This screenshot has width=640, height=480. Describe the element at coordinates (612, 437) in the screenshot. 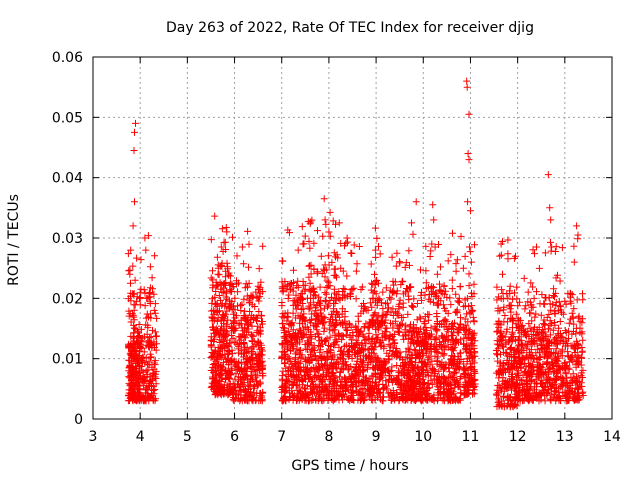

I see `x-tick-label: 14` at that location.